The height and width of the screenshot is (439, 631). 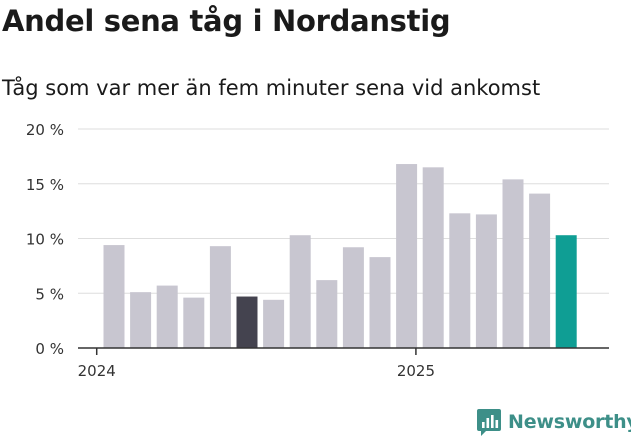 What do you see at coordinates (343, 363) in the screenshot?
I see `x-axis: 2024 2025` at bounding box center [343, 363].